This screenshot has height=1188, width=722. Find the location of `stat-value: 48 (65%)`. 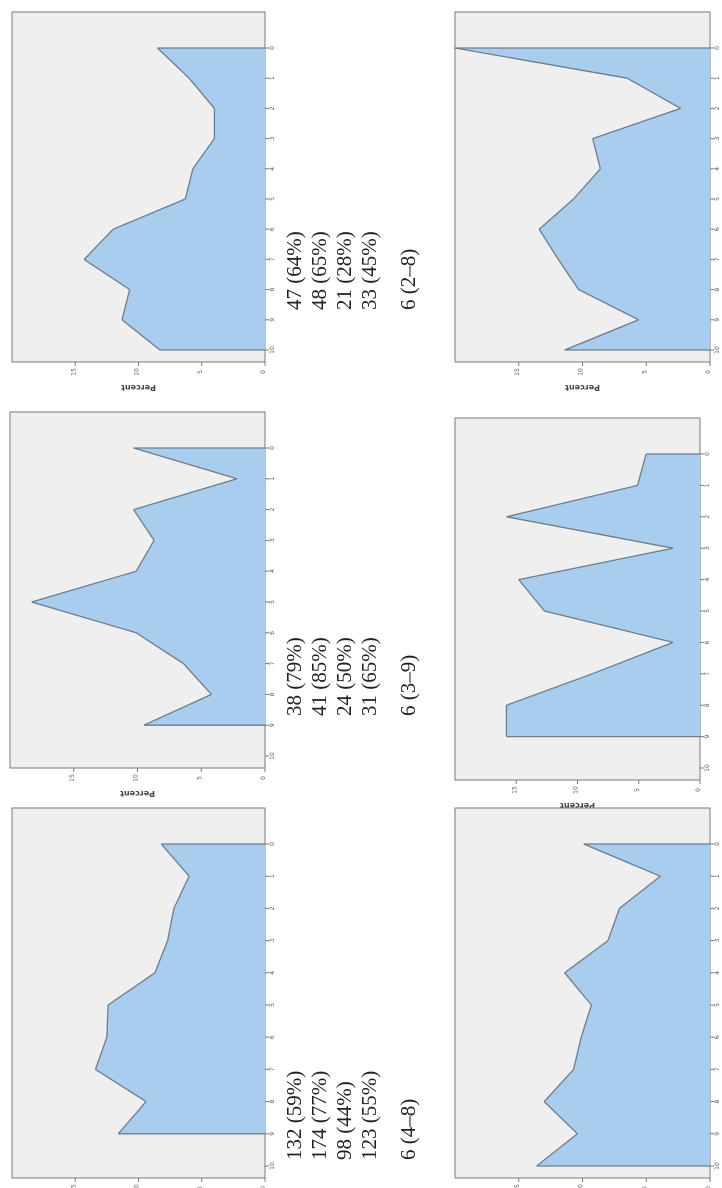

stat-value: 48 (65%) is located at coordinates (319, 270).